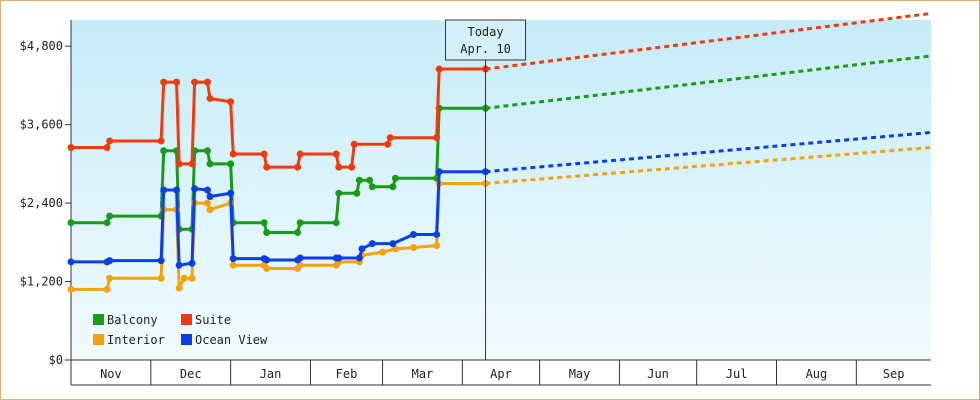  I want to click on x-tick-label: May, so click(580, 374).